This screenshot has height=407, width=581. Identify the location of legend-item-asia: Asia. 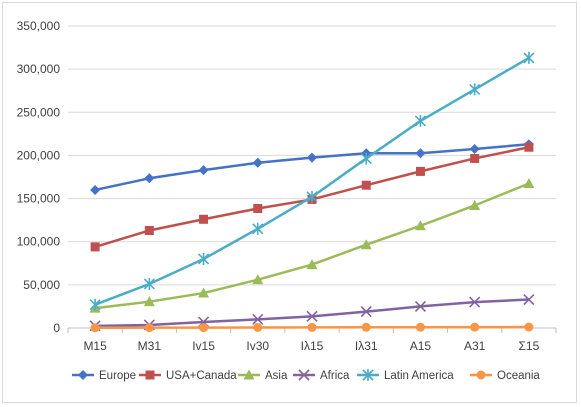
(263, 375).